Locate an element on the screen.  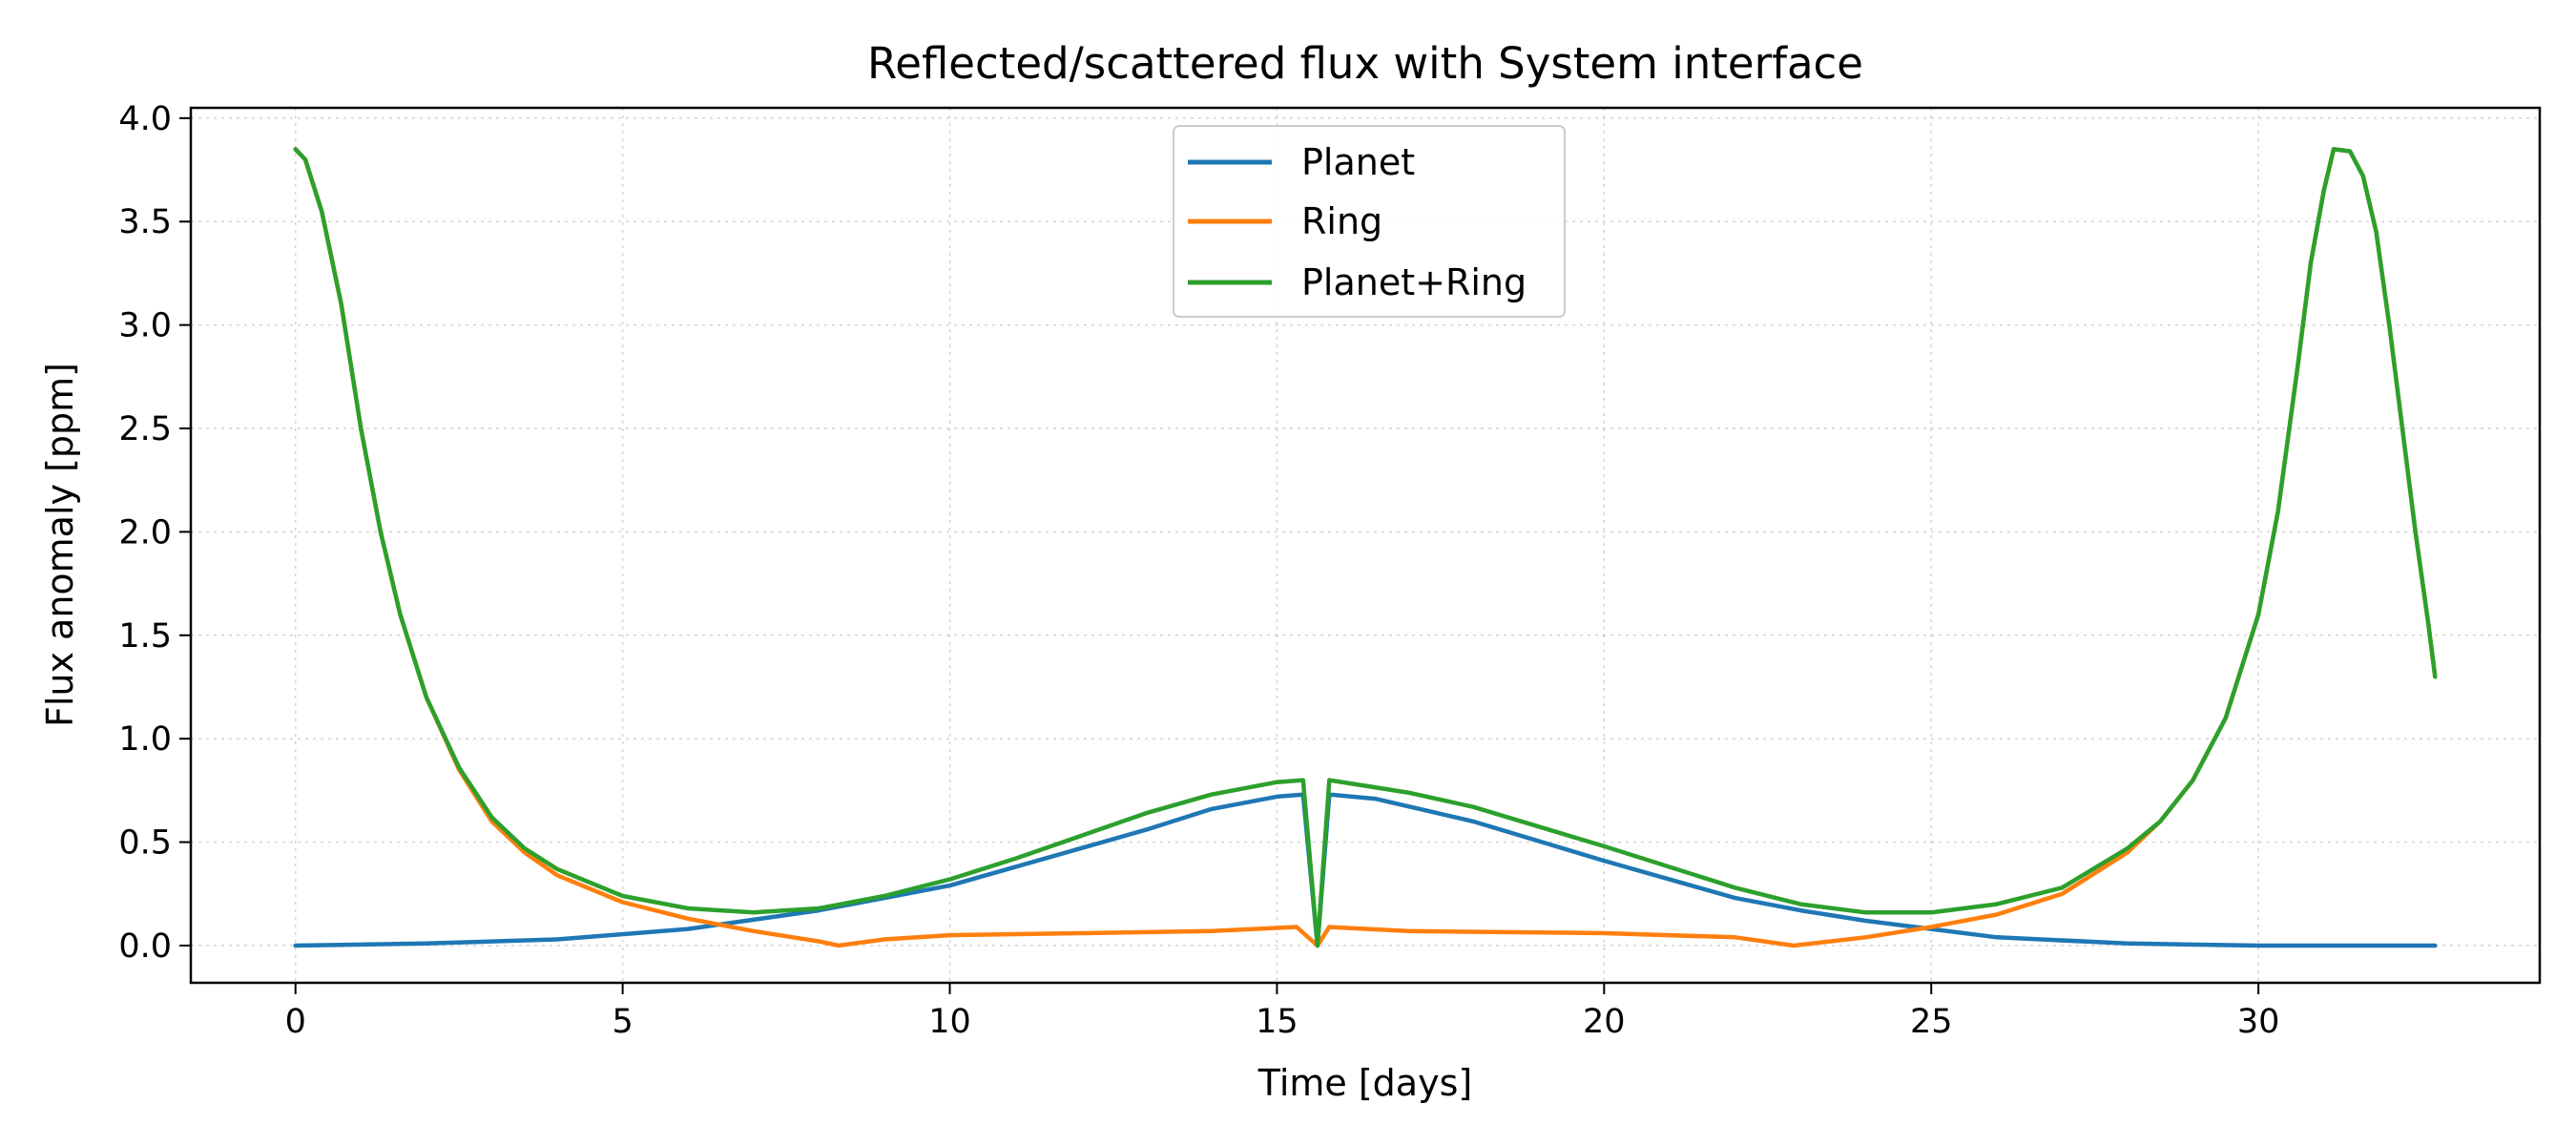
x-tick-label: 30 is located at coordinates (2258, 1022).